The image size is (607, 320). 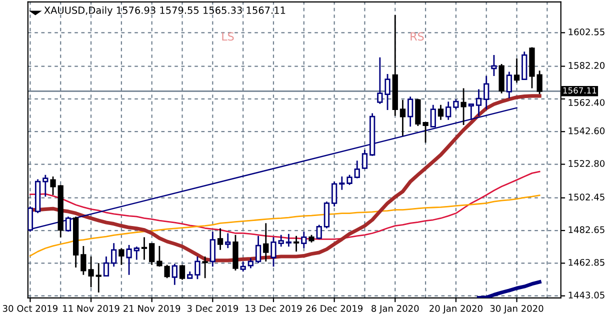 I want to click on annotation: RS, so click(x=417, y=36).